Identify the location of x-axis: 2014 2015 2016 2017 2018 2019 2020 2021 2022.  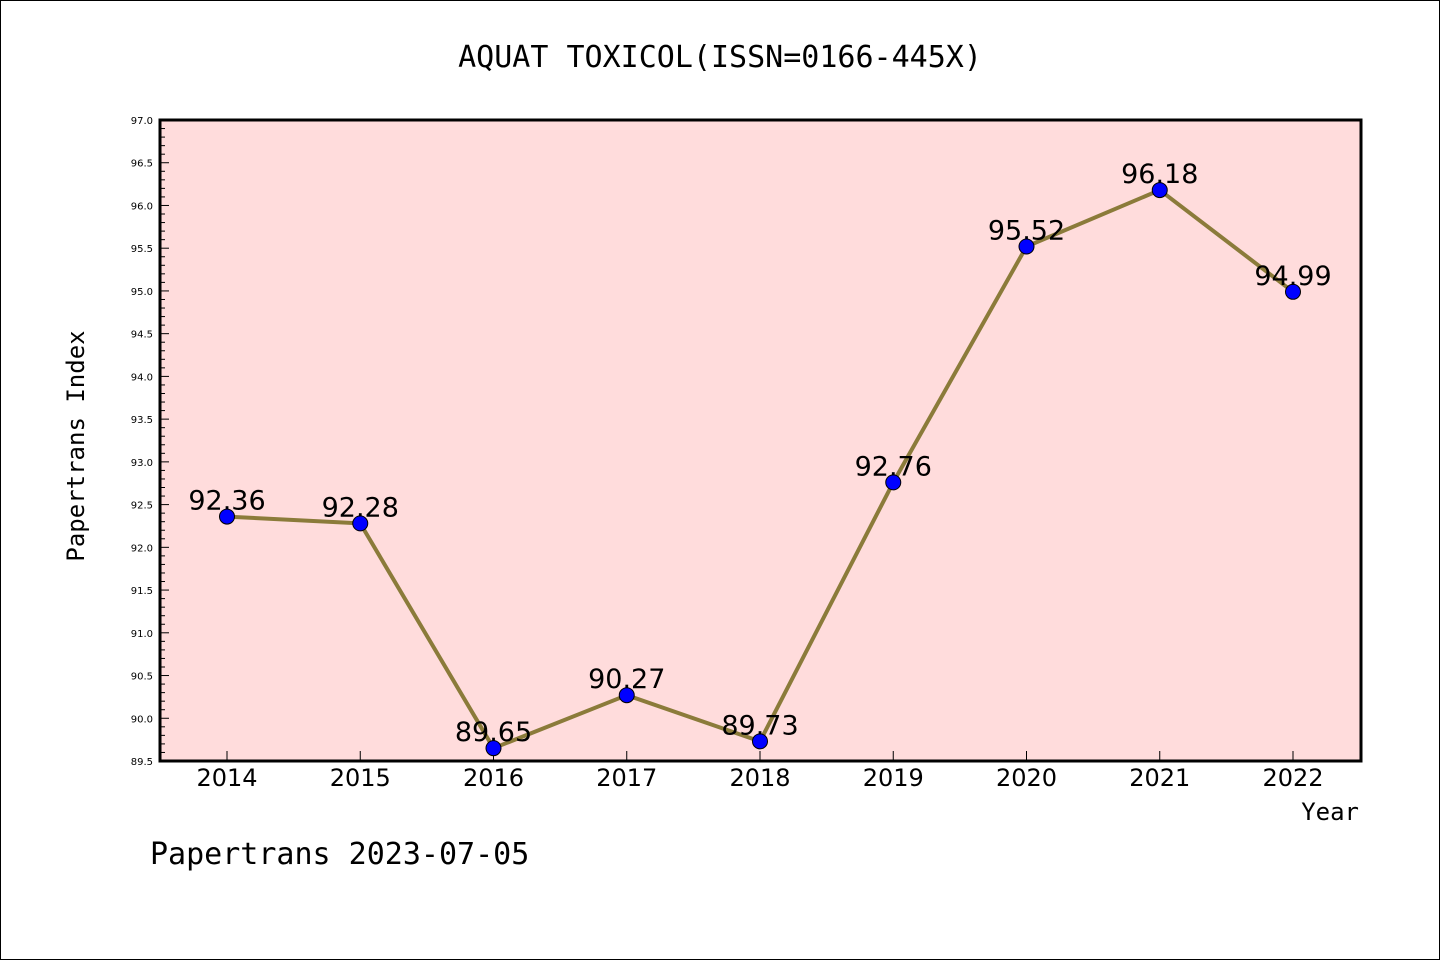
(760, 771).